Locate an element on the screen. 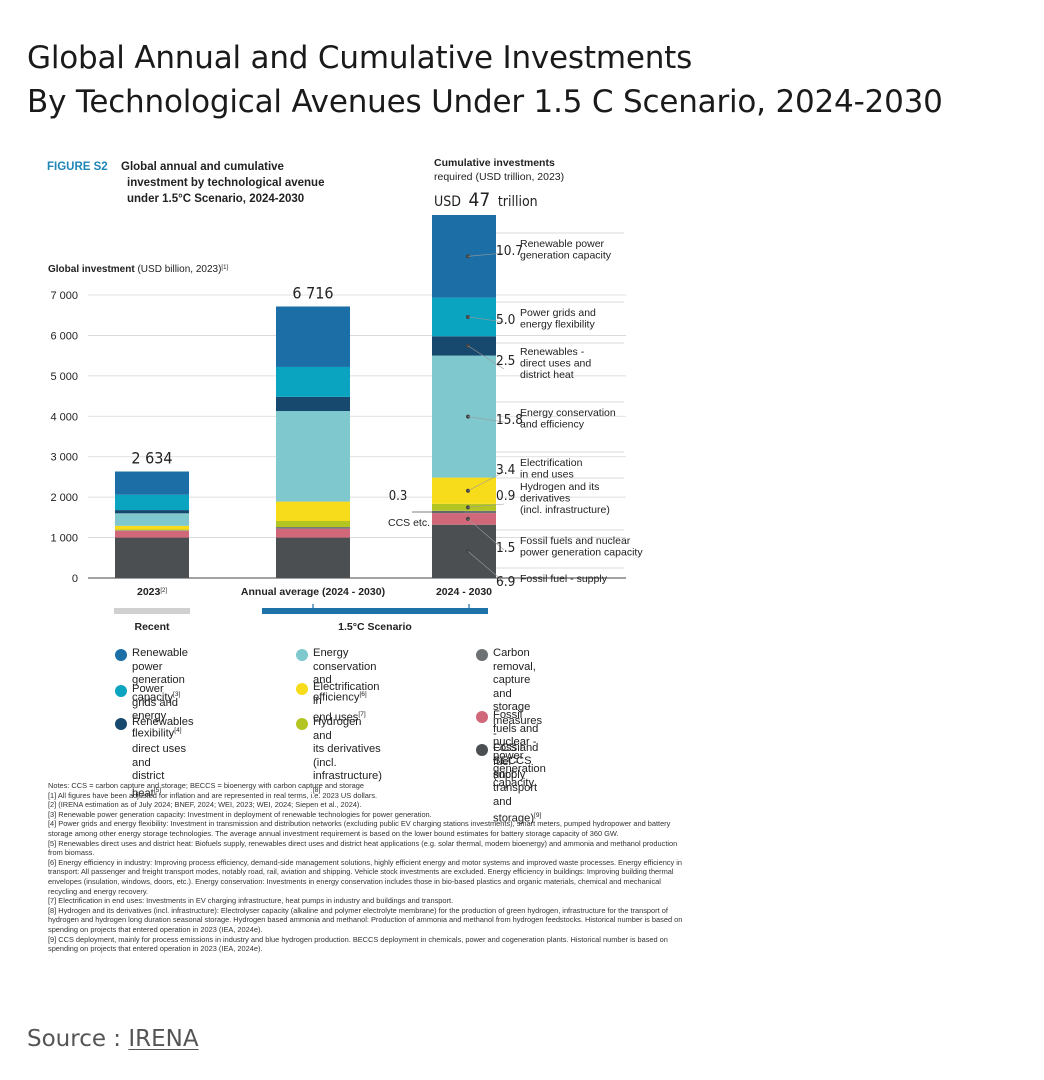  bars: 2 634 6 716 is located at coordinates (232, 430).